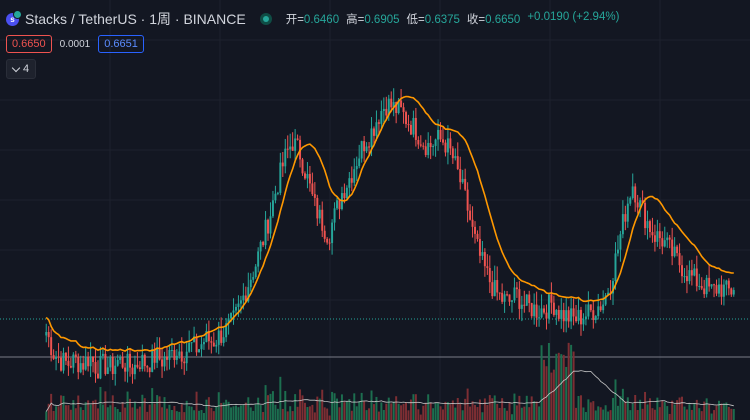 The height and width of the screenshot is (420, 750). I want to click on sell-price-button: 0.6650, so click(29, 44).